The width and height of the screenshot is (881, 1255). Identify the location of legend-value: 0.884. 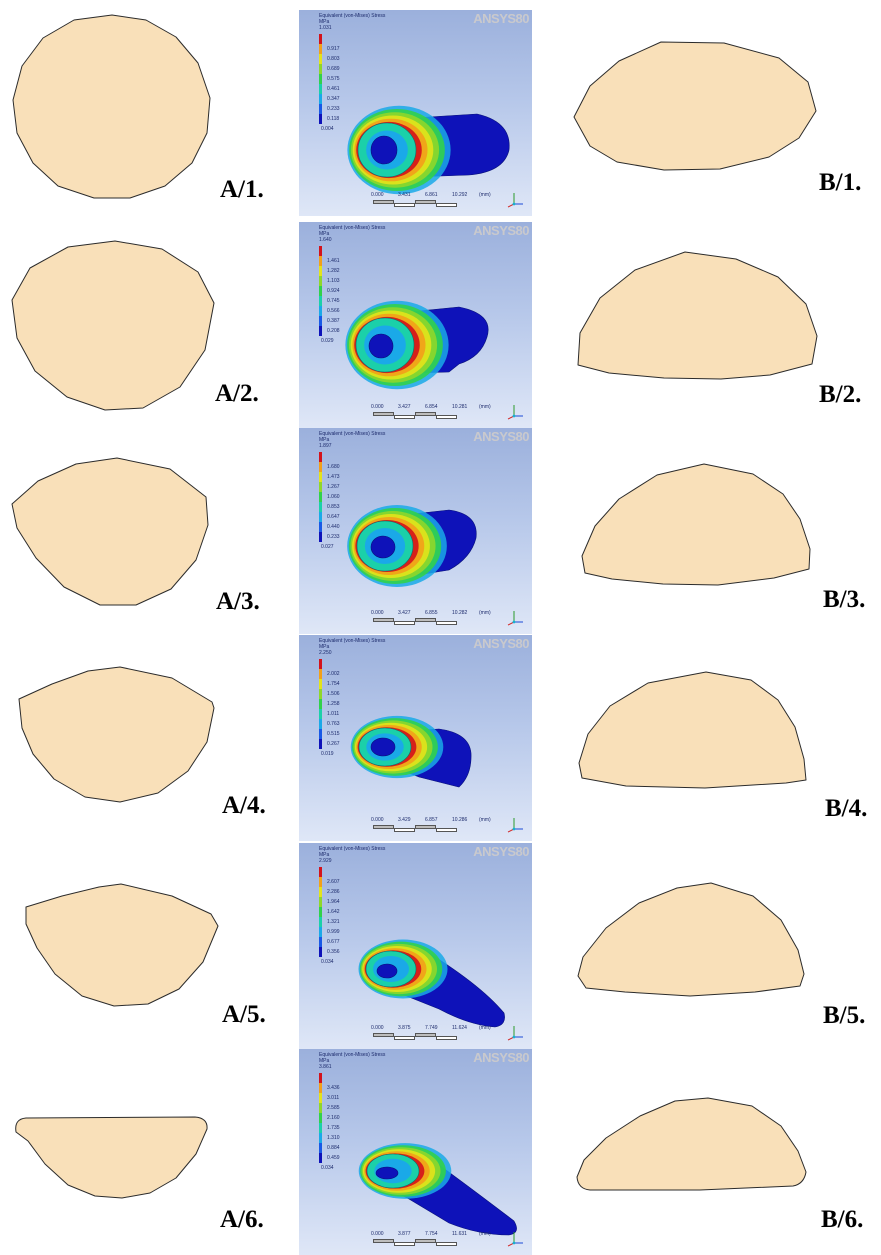
(333, 1148).